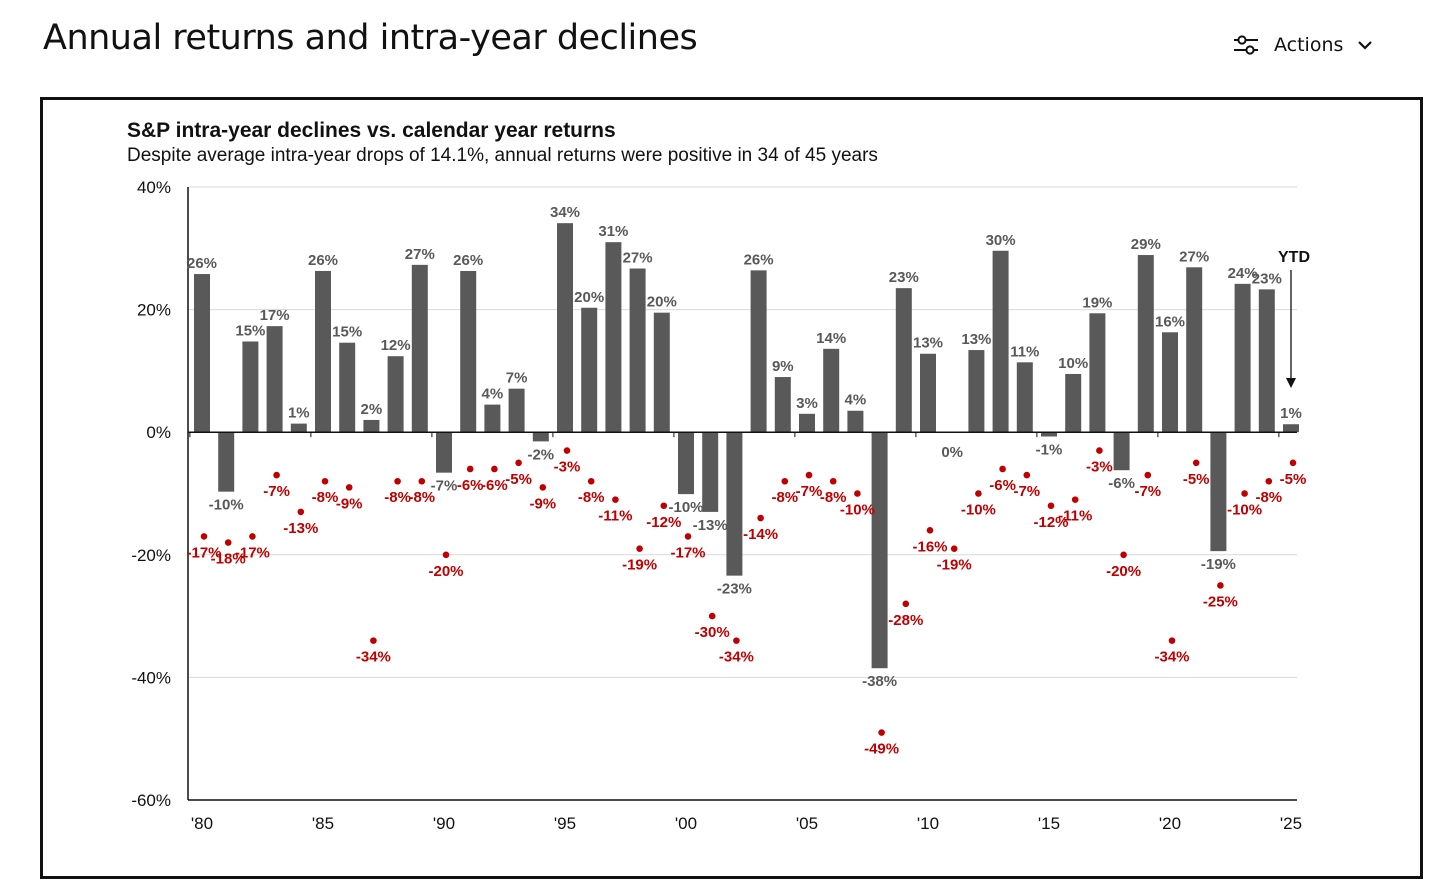 The height and width of the screenshot is (889, 1456). What do you see at coordinates (468, 260) in the screenshot?
I see `bar-value-label: 26%` at bounding box center [468, 260].